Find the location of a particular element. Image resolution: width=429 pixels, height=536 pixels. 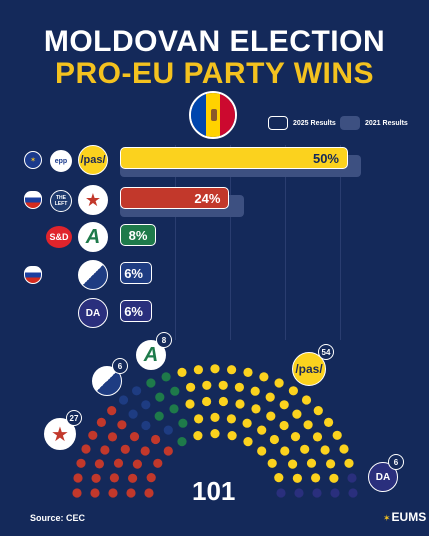

pas-logo-icon: /pas/ is located at coordinates (93, 160).